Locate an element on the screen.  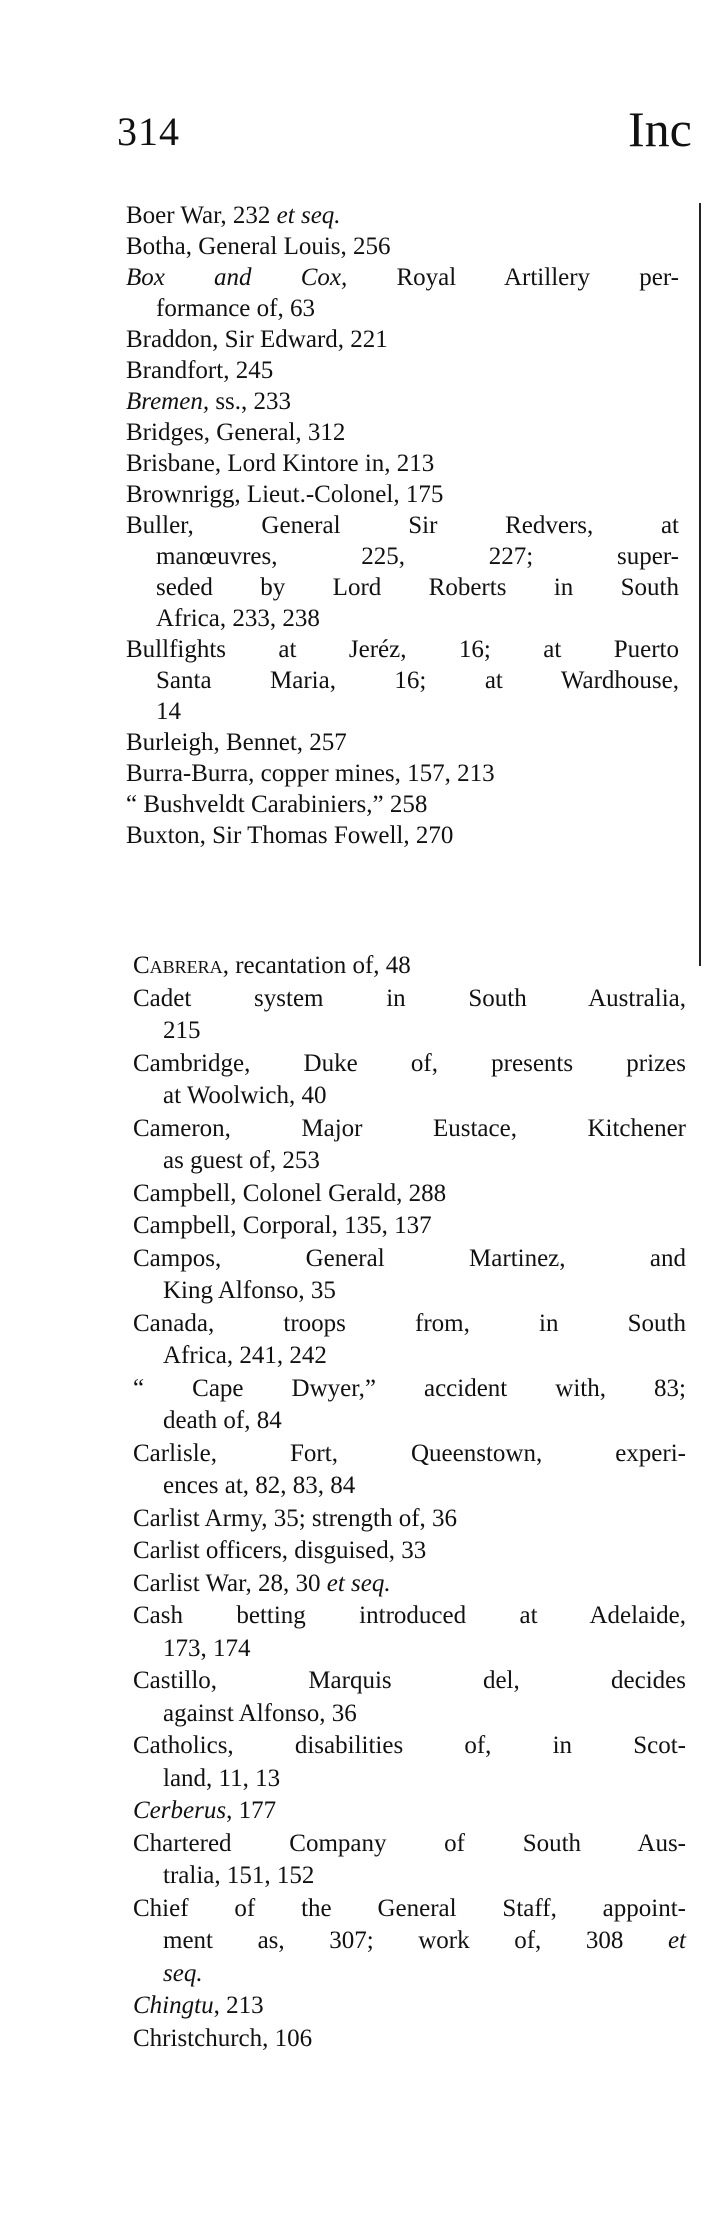
entry-line: Africa, 233, 238 is located at coordinates (402, 618).